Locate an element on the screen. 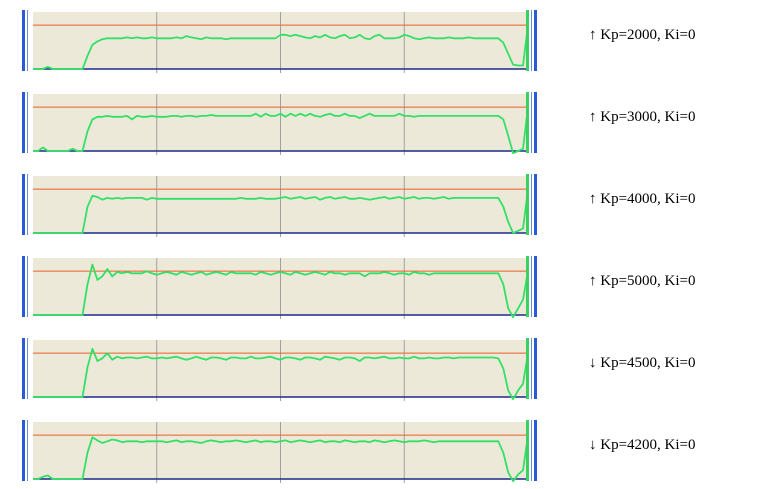  chart-6-arrow-icon: ↓ is located at coordinates (593, 445).